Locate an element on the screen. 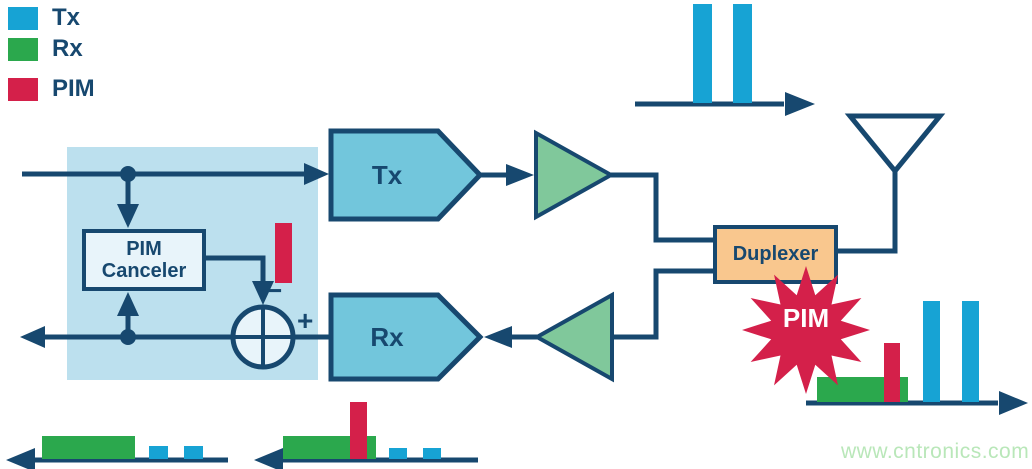  spectrum-bar-rx is located at coordinates (88, 447).